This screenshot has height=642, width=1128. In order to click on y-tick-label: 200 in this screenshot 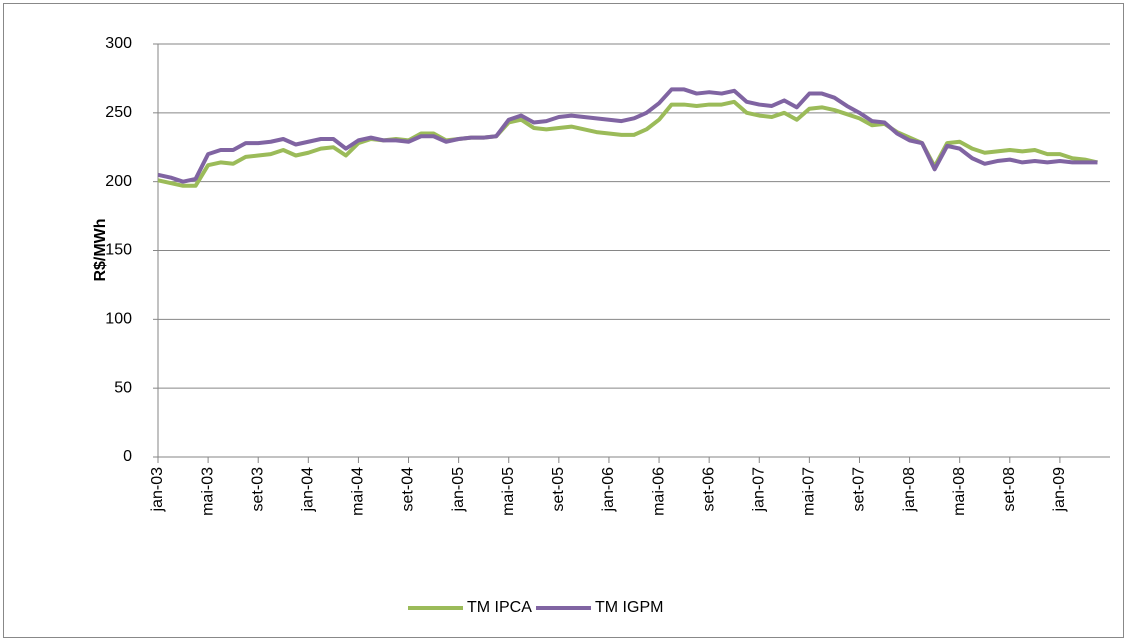, I will do `click(118, 181)`.